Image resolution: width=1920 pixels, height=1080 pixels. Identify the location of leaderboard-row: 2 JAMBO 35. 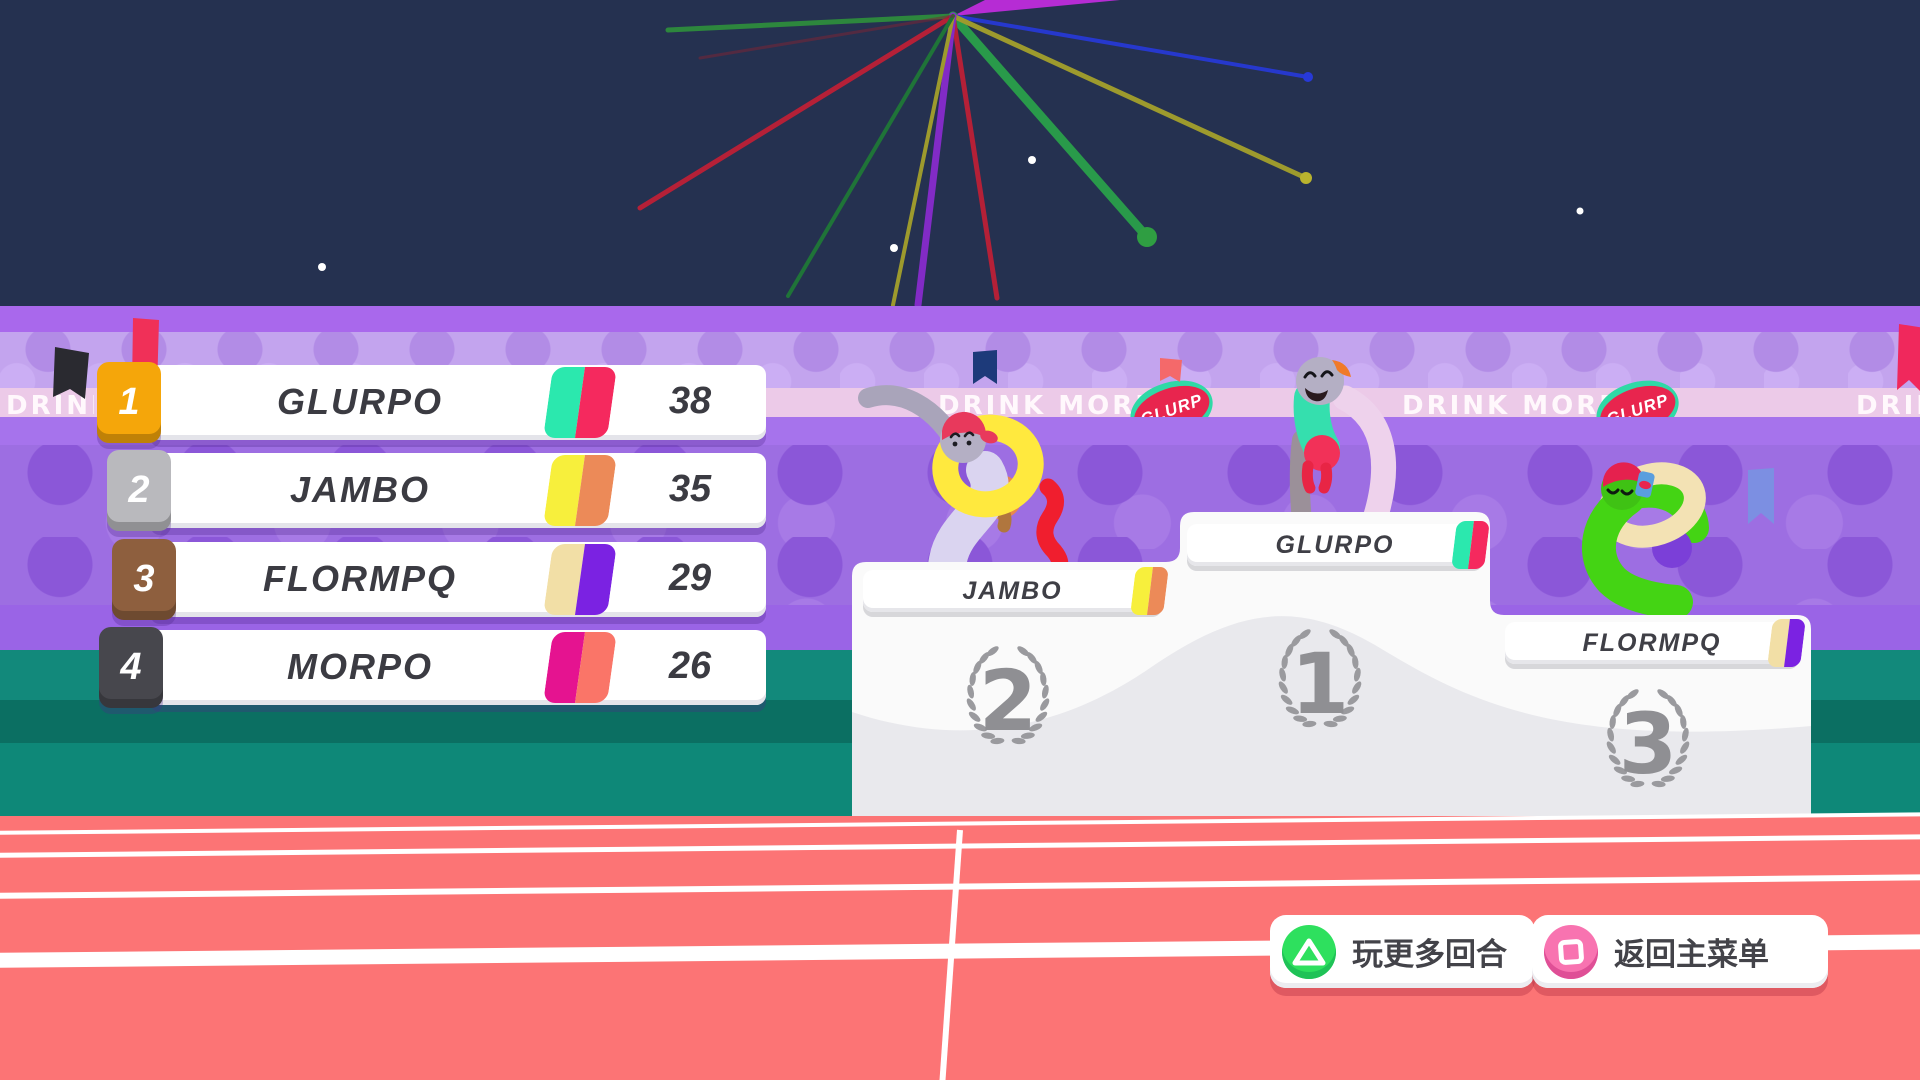
(395, 490).